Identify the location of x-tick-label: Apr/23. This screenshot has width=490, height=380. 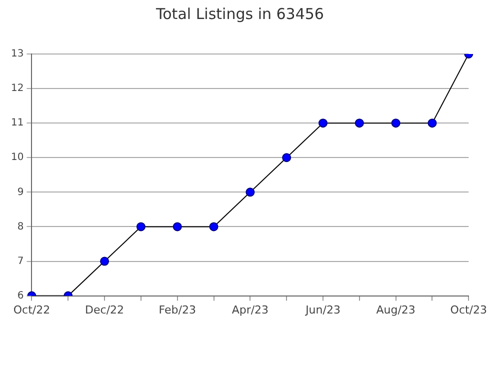
(250, 309).